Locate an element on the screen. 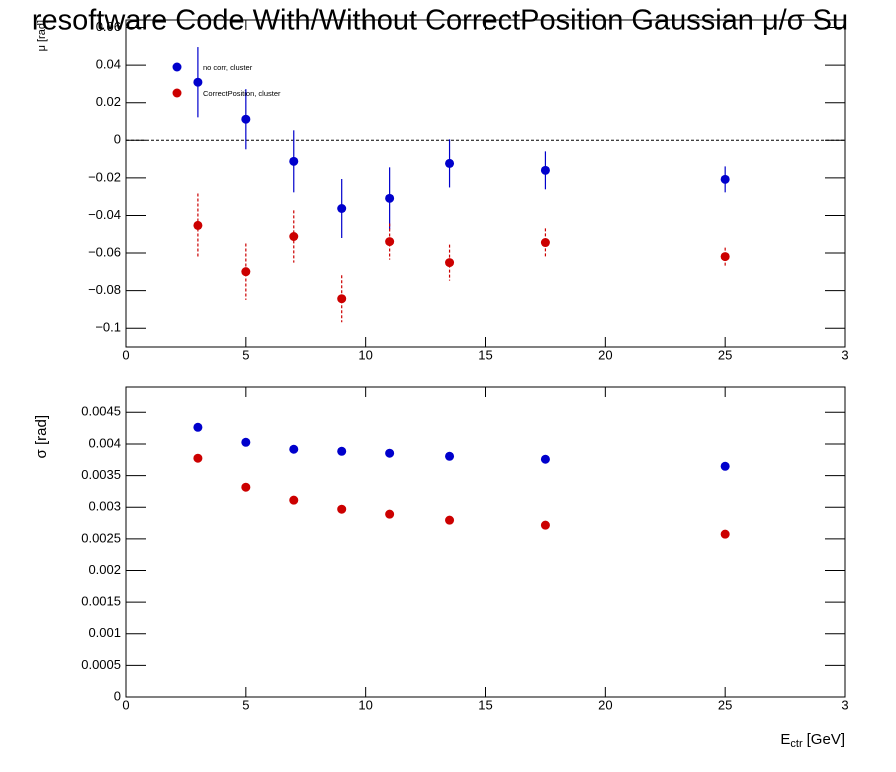 The height and width of the screenshot is (772, 896). x-label-main: E is located at coordinates (785, 739).